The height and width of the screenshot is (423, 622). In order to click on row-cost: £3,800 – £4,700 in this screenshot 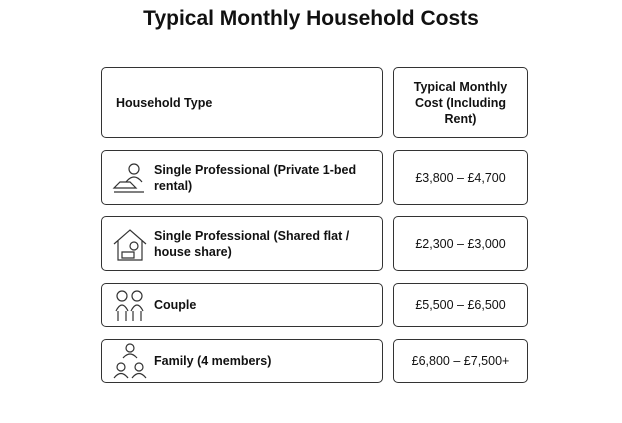, I will do `click(460, 177)`.